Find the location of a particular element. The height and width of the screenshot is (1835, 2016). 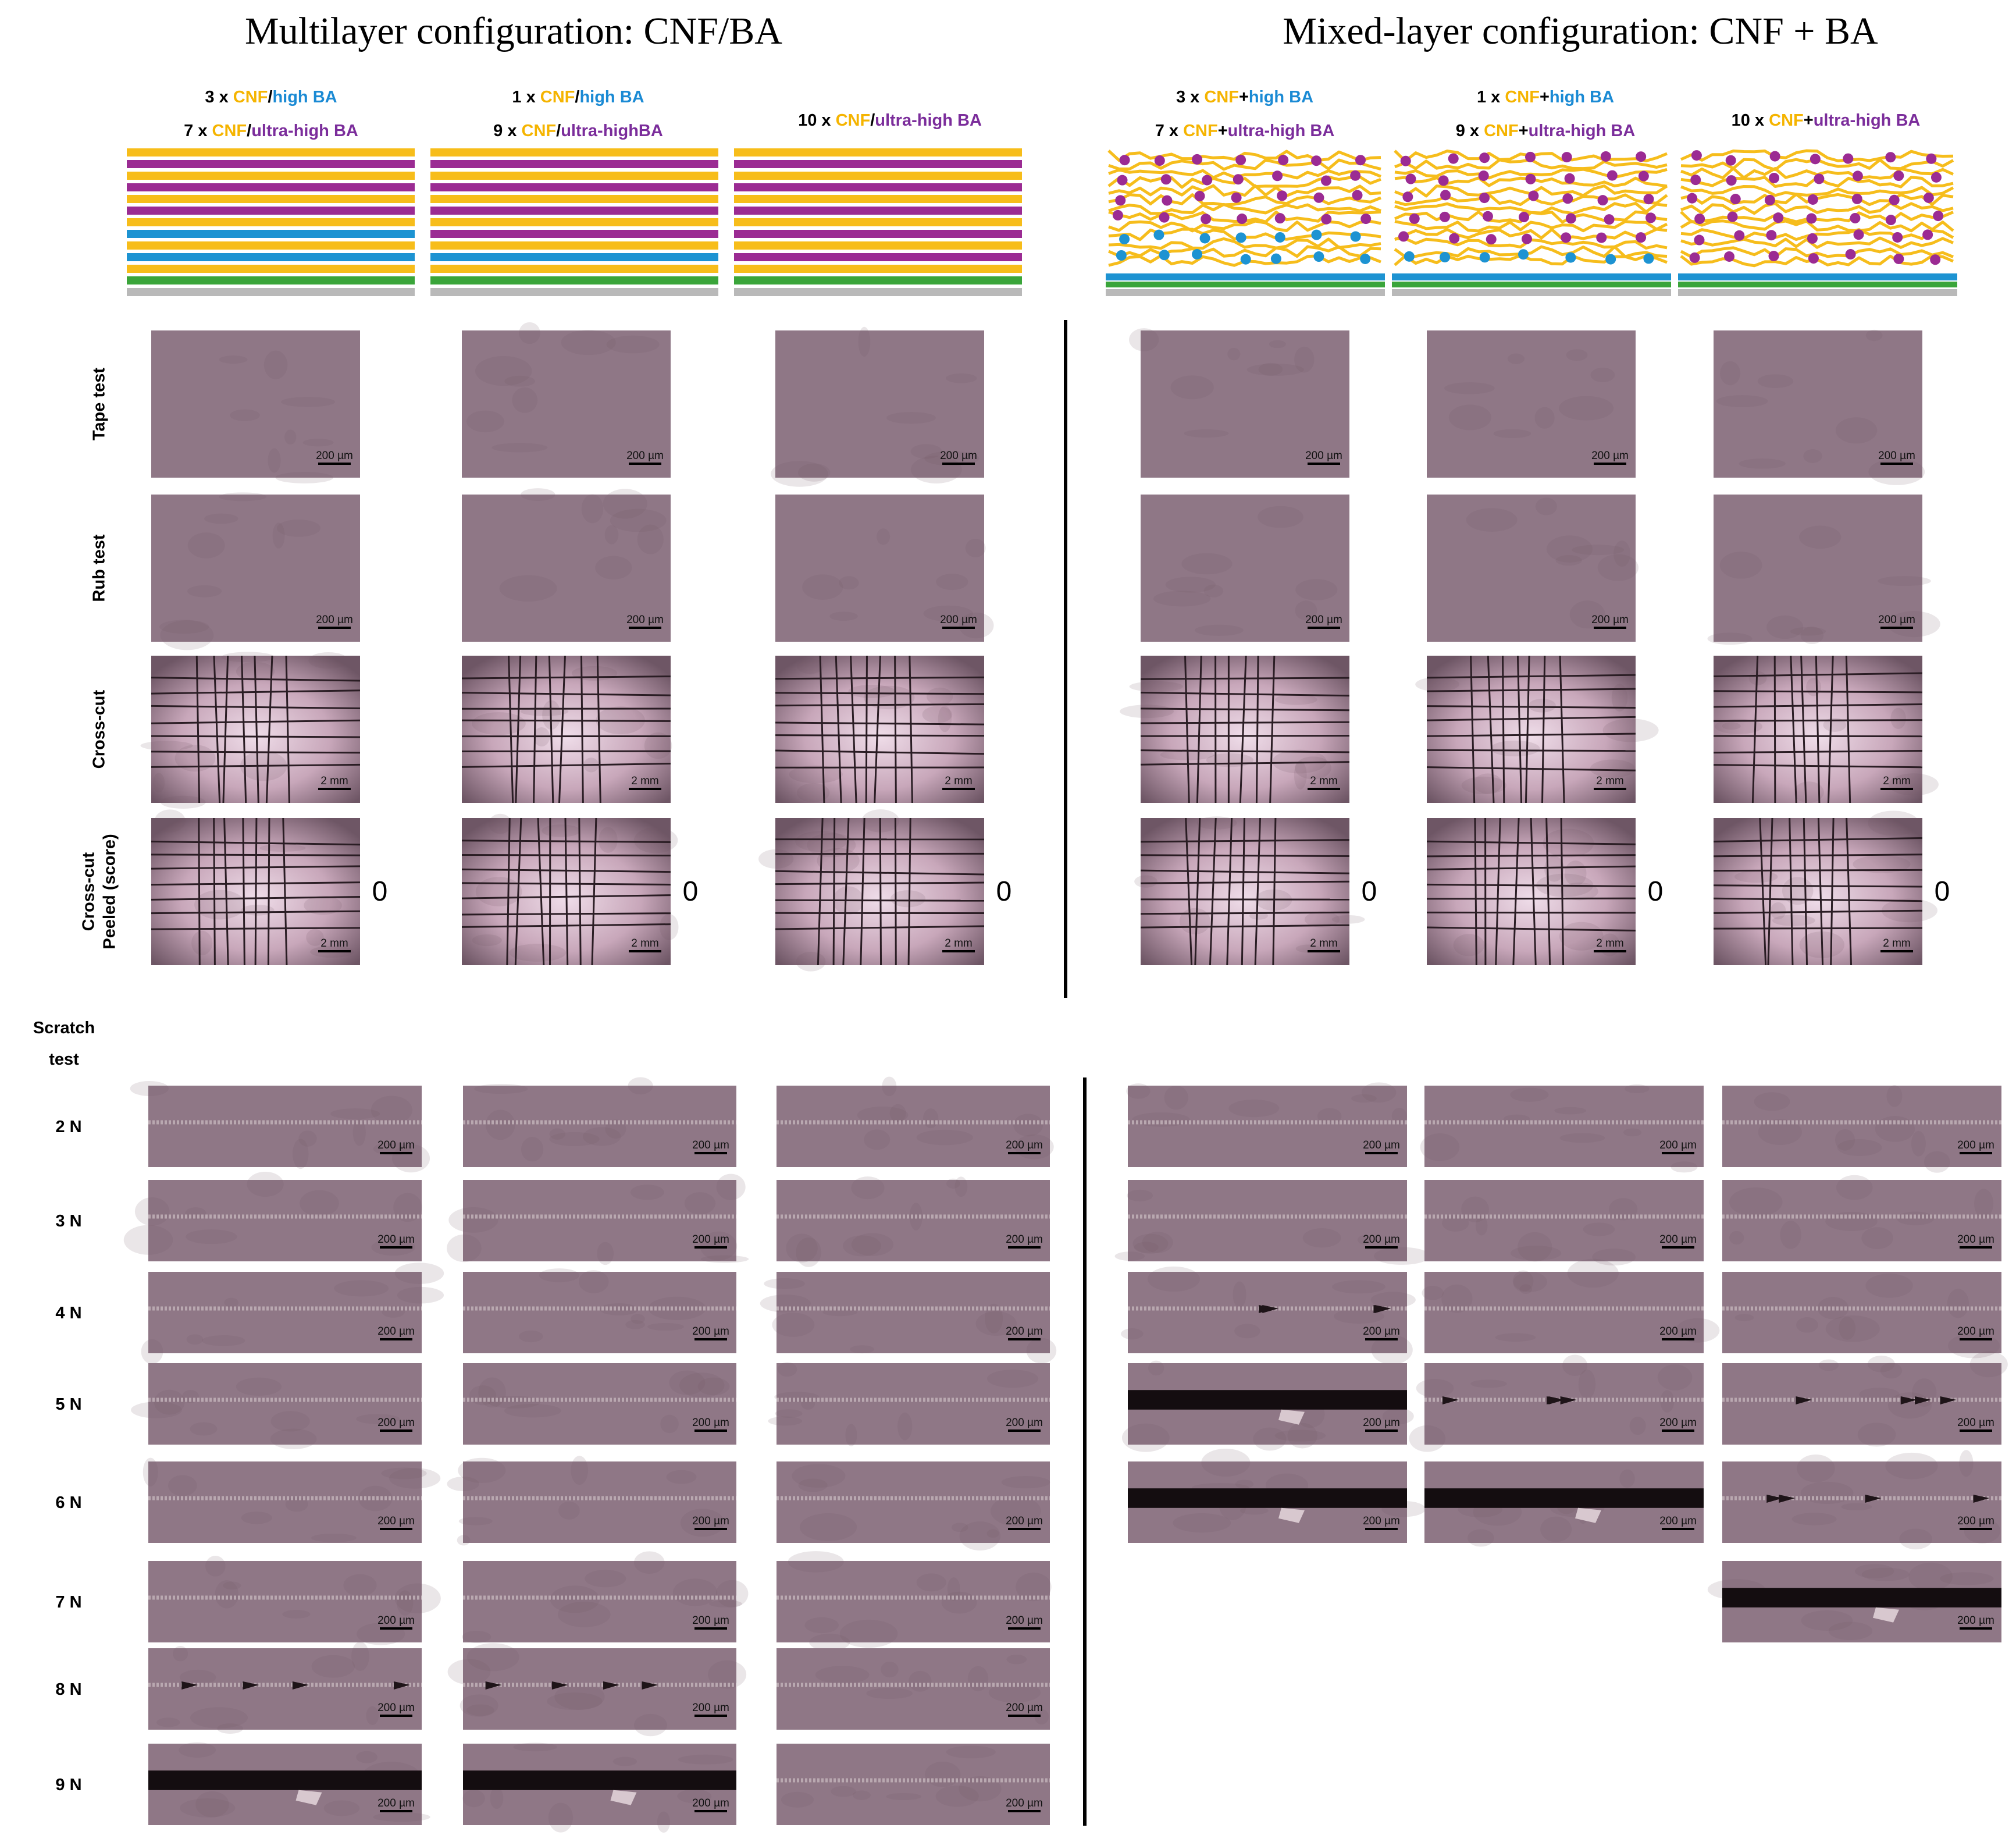

sample-label: 10 x CNF+ultra-high BA is located at coordinates (1826, 120).